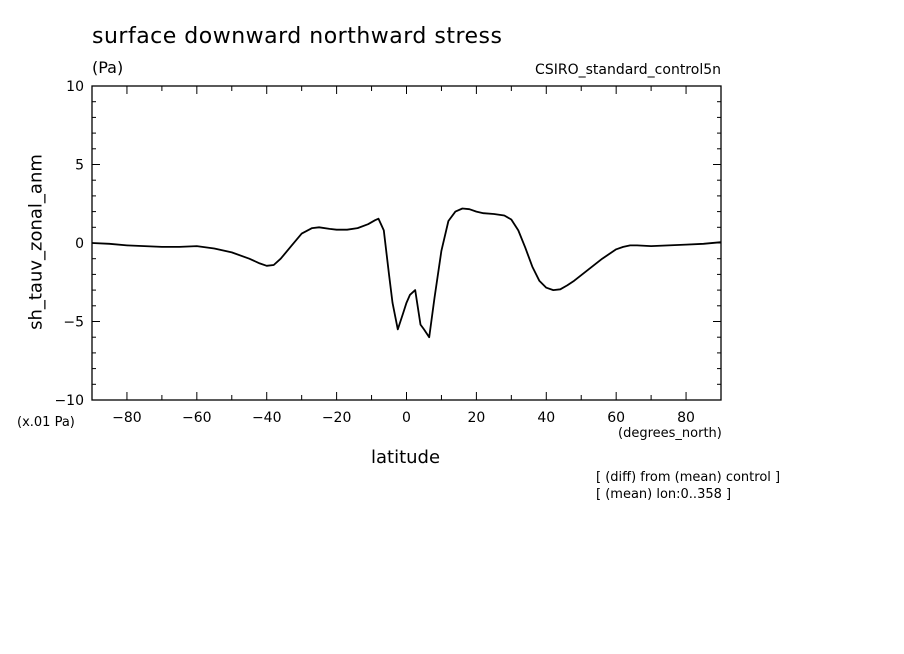 This screenshot has height=654, width=904. What do you see at coordinates (688, 477) in the screenshot?
I see `note-diff: [ (diff) from (mean) control ]` at bounding box center [688, 477].